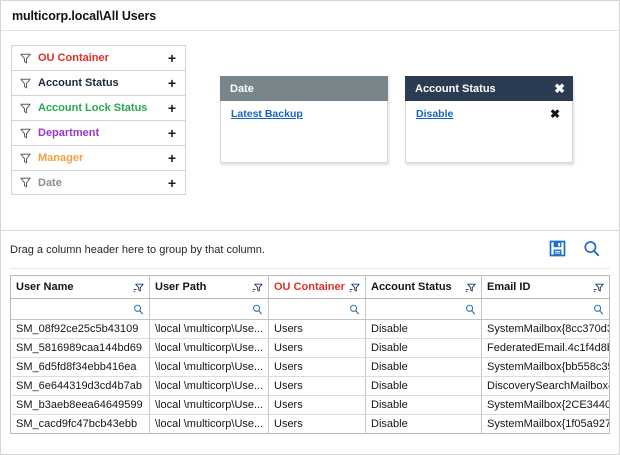 The height and width of the screenshot is (455, 620). Describe the element at coordinates (304, 132) in the screenshot. I see `panel-body: Latest Backup` at that location.